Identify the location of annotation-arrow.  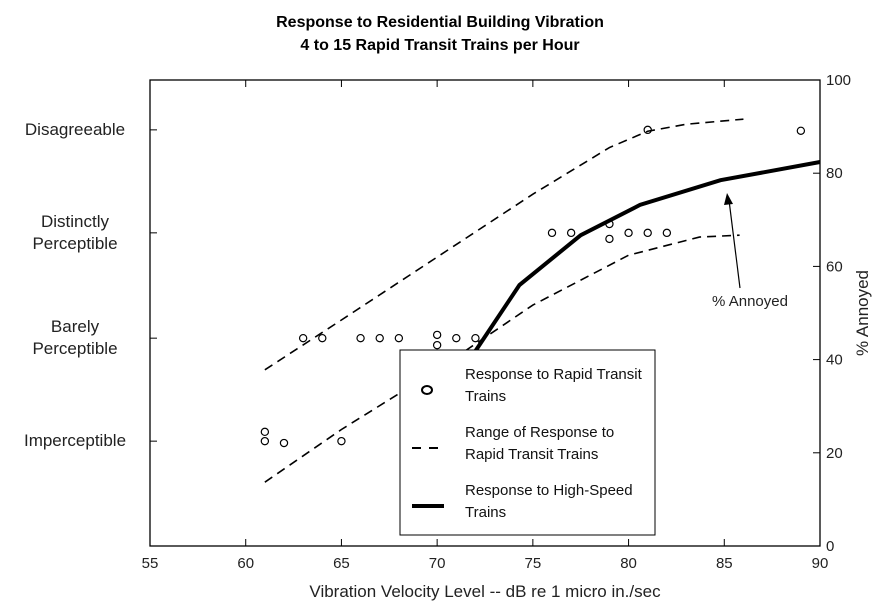
(734, 244).